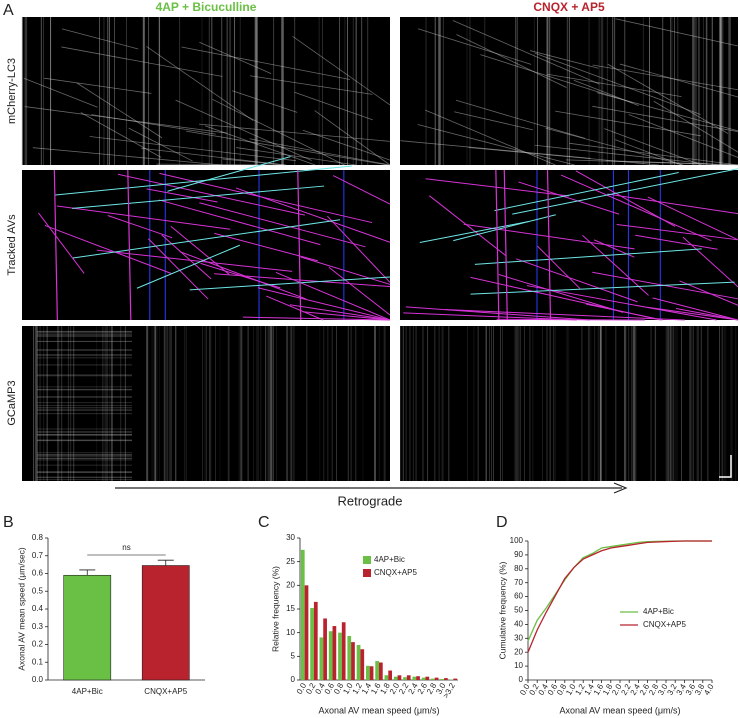 The image size is (740, 718). Describe the element at coordinates (38, 626) in the screenshot. I see `y-tick-label: 0.3` at that location.